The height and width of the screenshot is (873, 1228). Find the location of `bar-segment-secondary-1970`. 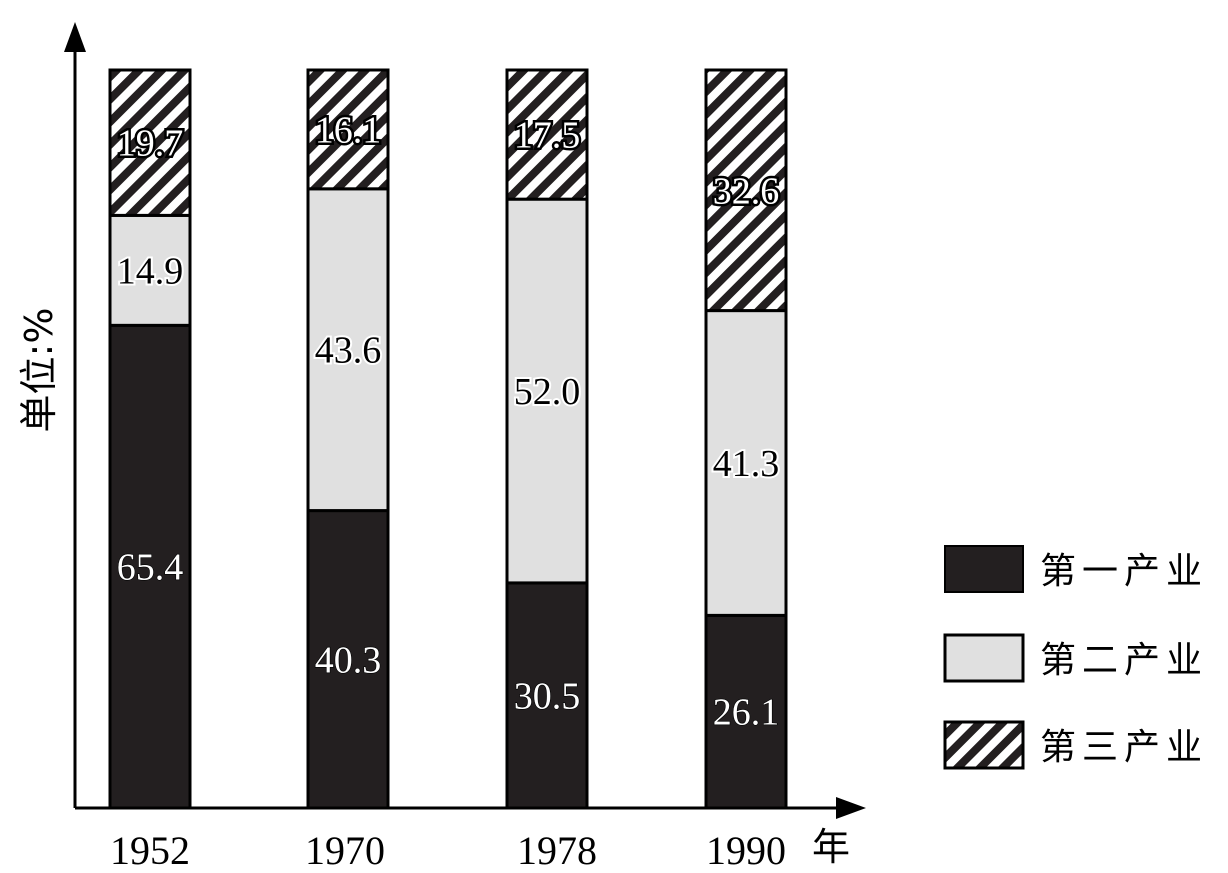

bar-segment-secondary-1970 is located at coordinates (348, 350).